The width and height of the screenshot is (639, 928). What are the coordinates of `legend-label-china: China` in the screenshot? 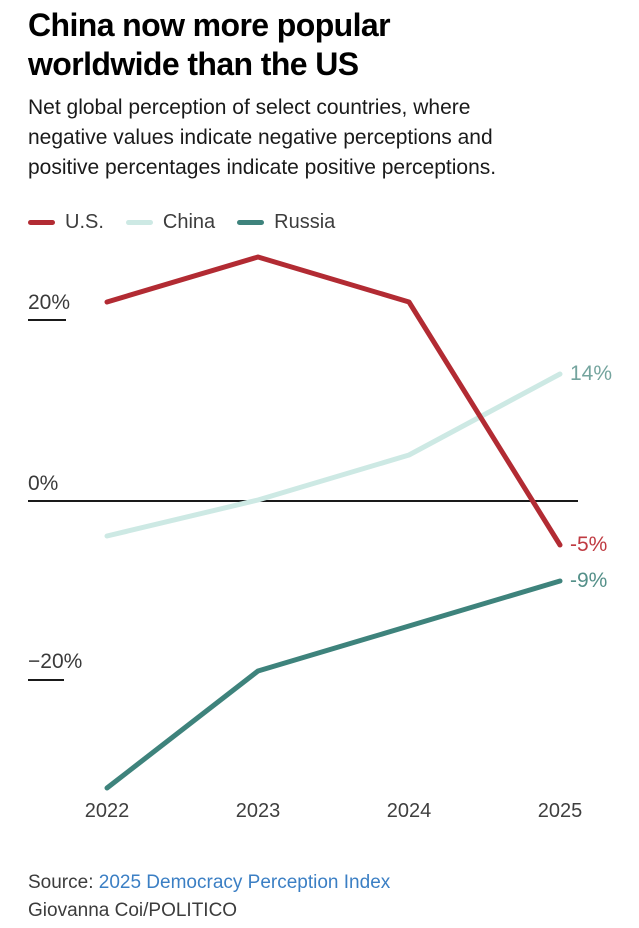 It's located at (189, 222).